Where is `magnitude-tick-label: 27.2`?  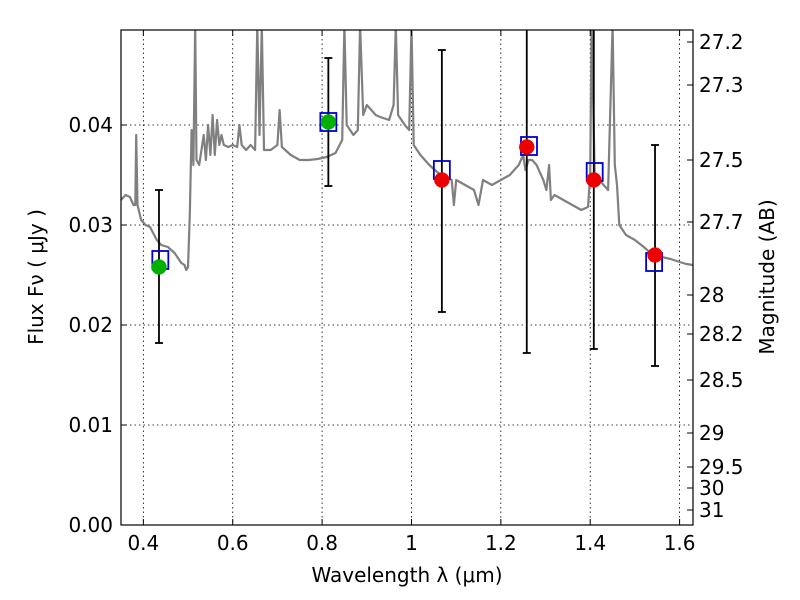
magnitude-tick-label: 27.2 is located at coordinates (721, 42).